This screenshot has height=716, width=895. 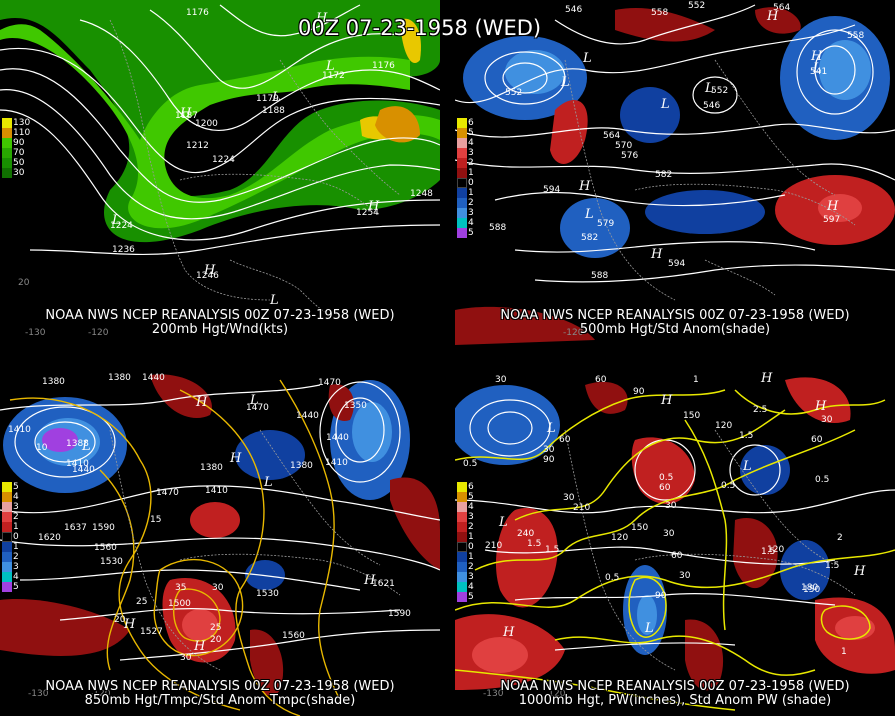 What do you see at coordinates (293, 636) in the screenshot?
I see `contour-label: 1560` at bounding box center [293, 636].